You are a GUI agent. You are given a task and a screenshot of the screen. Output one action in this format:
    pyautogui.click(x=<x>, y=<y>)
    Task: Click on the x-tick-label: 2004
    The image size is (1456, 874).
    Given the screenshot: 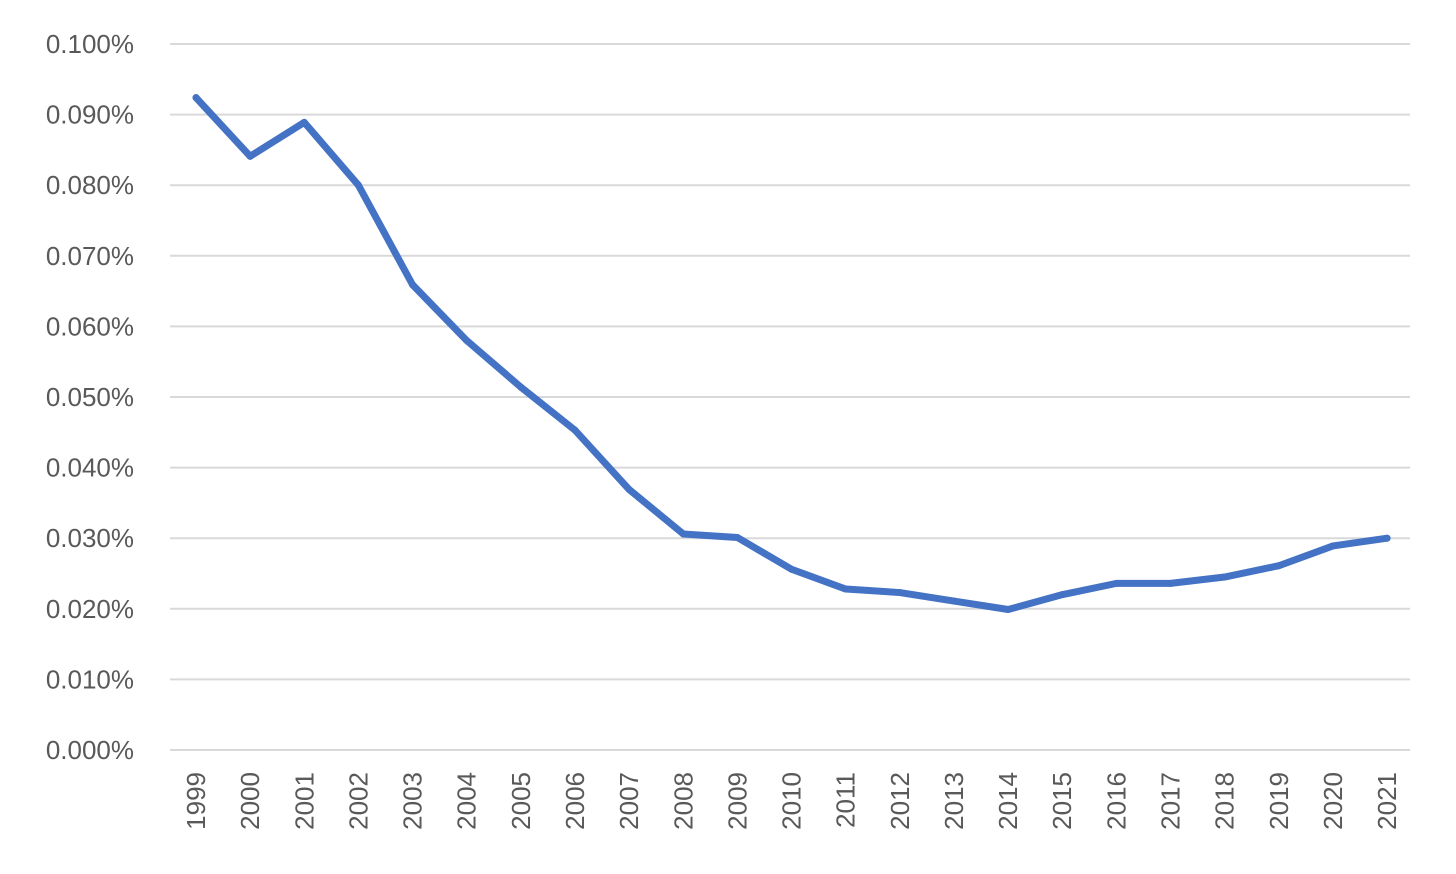 What is the action you would take?
    pyautogui.click(x=467, y=801)
    